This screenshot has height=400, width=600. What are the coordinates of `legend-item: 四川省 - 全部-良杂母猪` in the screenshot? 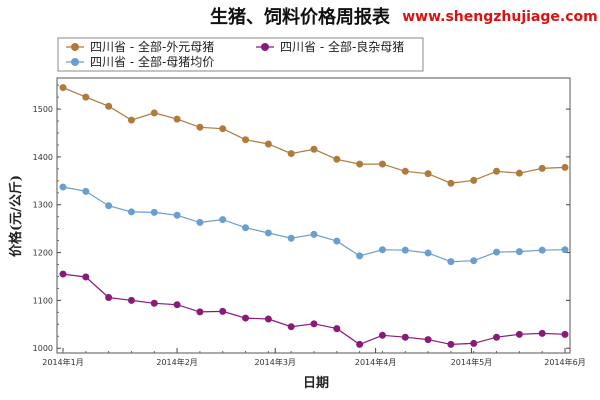 It's located at (330, 46).